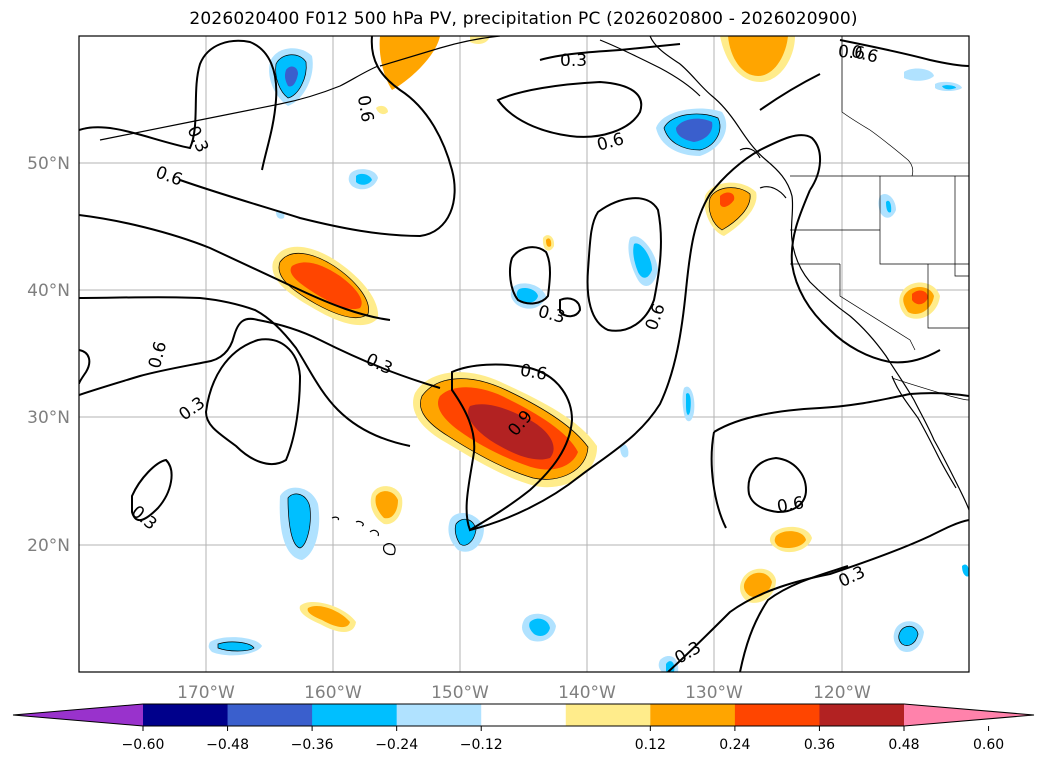 Image resolution: width=1047 pixels, height=765 pixels. Describe the element at coordinates (333, 693) in the screenshot. I see `lon-tick-label: 160°W` at that location.